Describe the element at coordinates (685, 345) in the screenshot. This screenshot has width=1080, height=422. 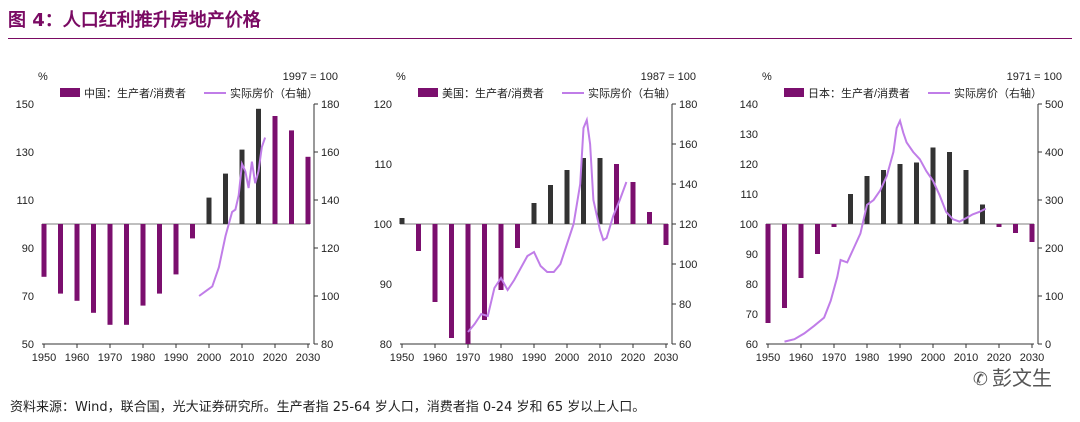
I see `y2-tick-label: 60` at that location.